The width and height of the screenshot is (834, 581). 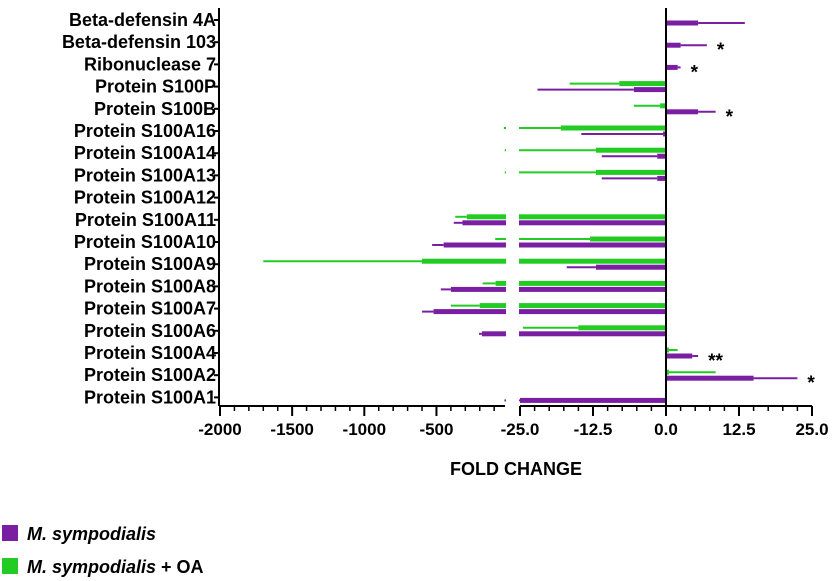 I want to click on bar-msymp-protein-s100a11, so click(x=564, y=223).